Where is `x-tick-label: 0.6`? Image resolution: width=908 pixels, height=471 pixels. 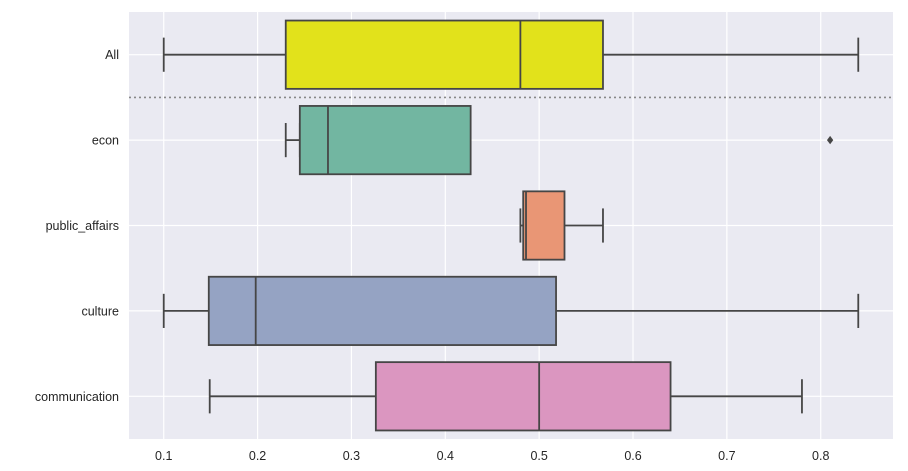
x-tick-label: 0.6 is located at coordinates (632, 456).